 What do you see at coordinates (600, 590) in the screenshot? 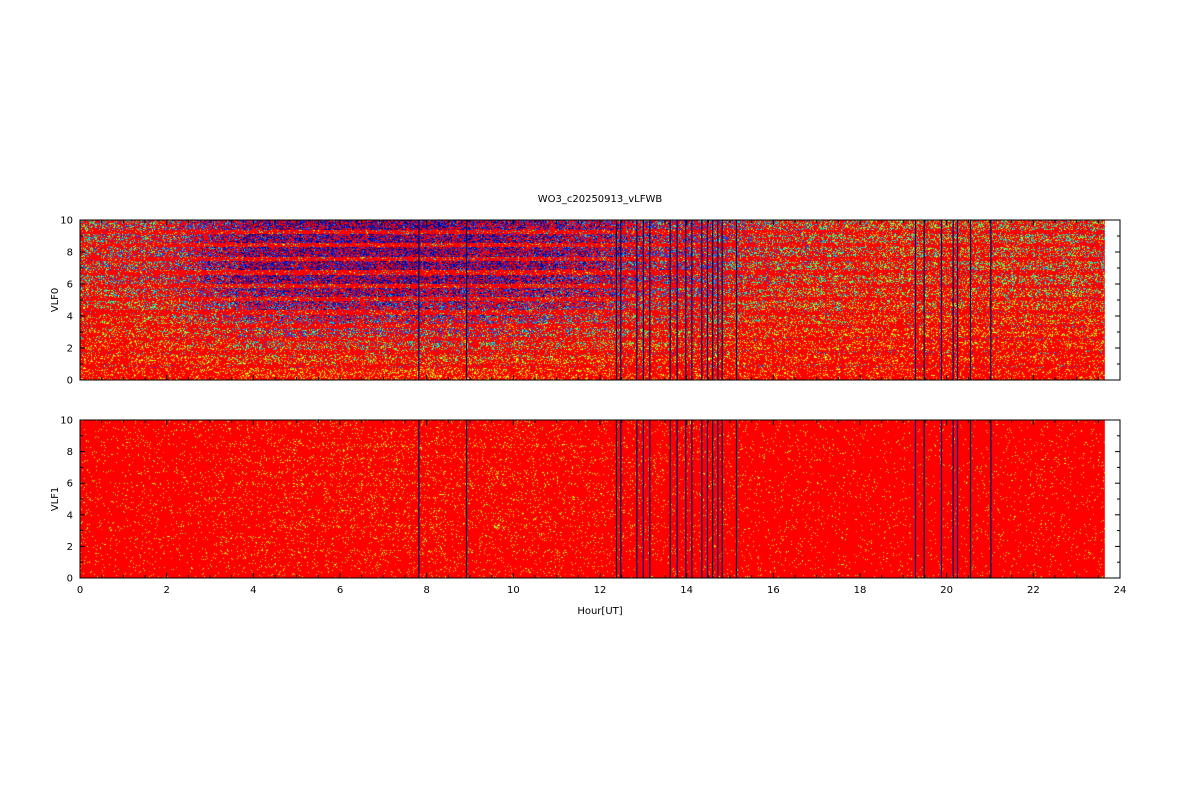
I see `x-tick-label: 12` at bounding box center [600, 590].